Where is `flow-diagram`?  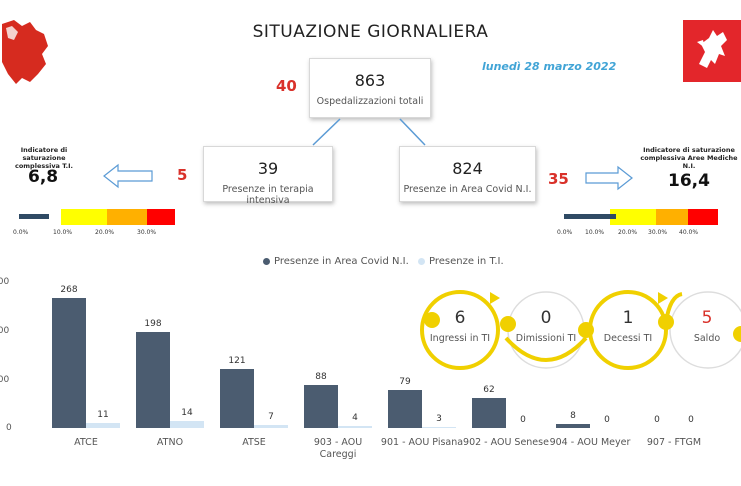 flow-diagram is located at coordinates (580, 330).